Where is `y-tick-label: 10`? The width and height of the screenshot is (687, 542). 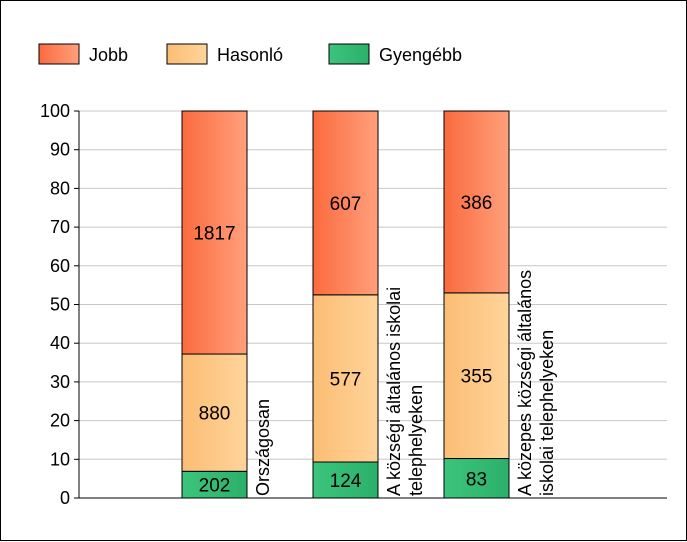
y-tick-label: 10 is located at coordinates (60, 459).